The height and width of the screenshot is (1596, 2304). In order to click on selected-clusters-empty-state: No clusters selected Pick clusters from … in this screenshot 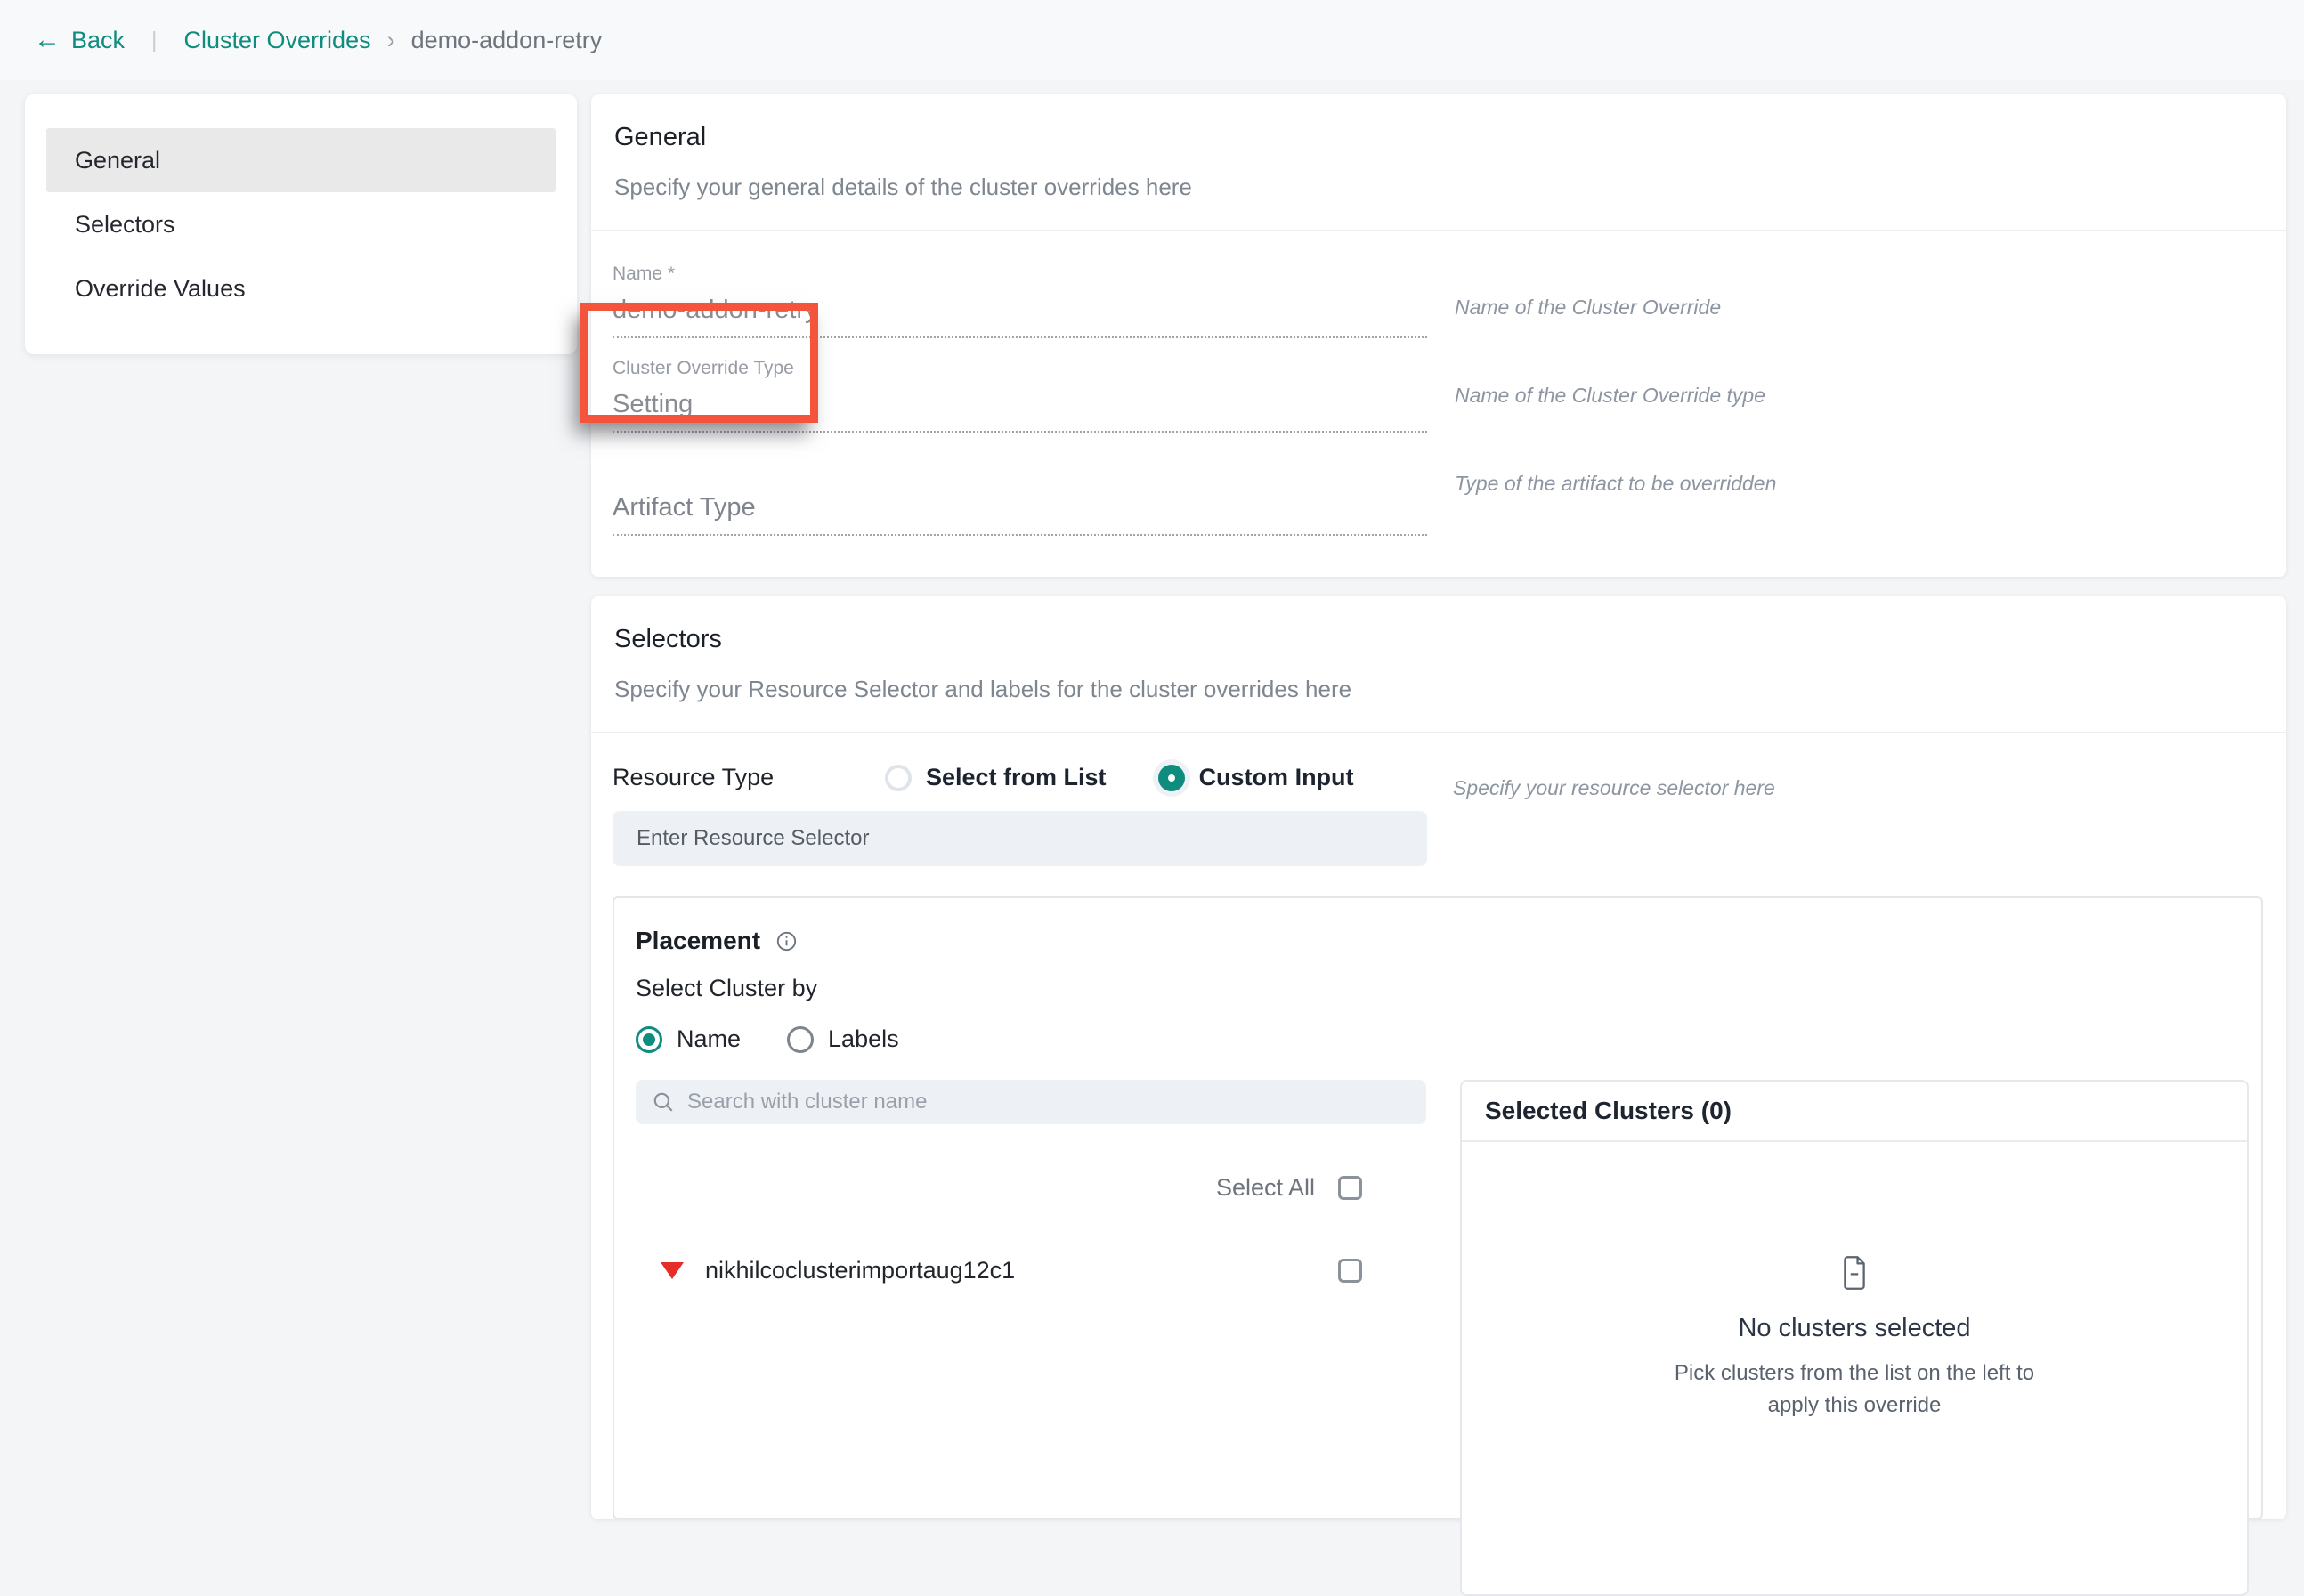, I will do `click(1854, 1338)`.